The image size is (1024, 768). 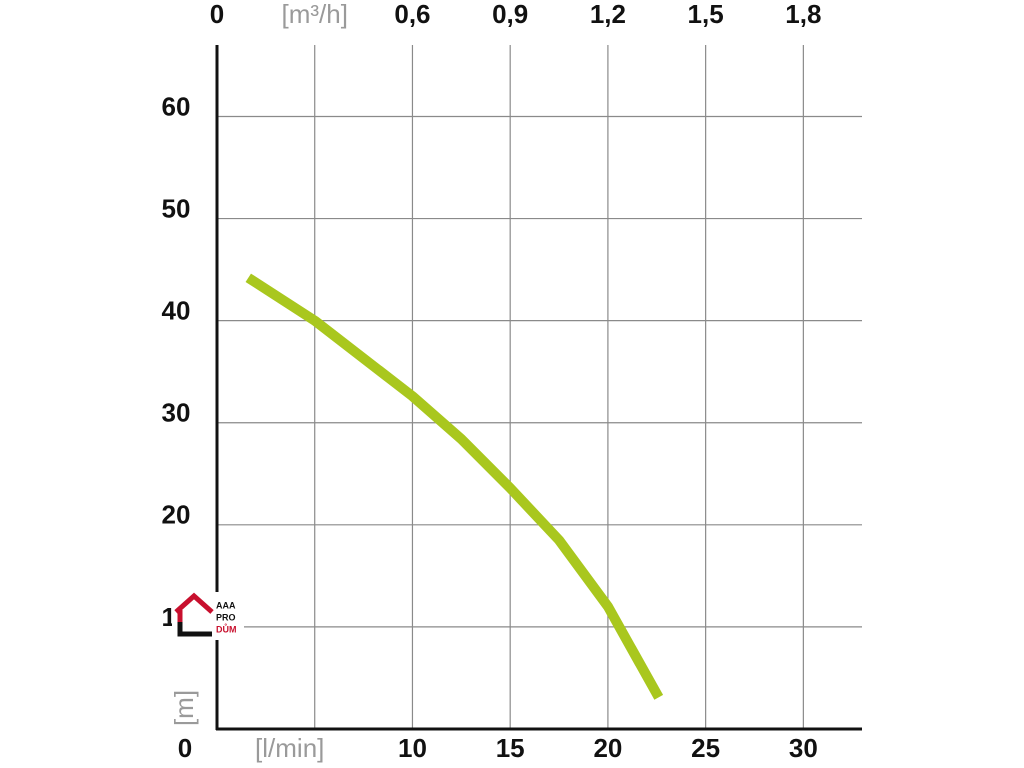 I want to click on x-tick-label: 30, so click(x=803, y=748).